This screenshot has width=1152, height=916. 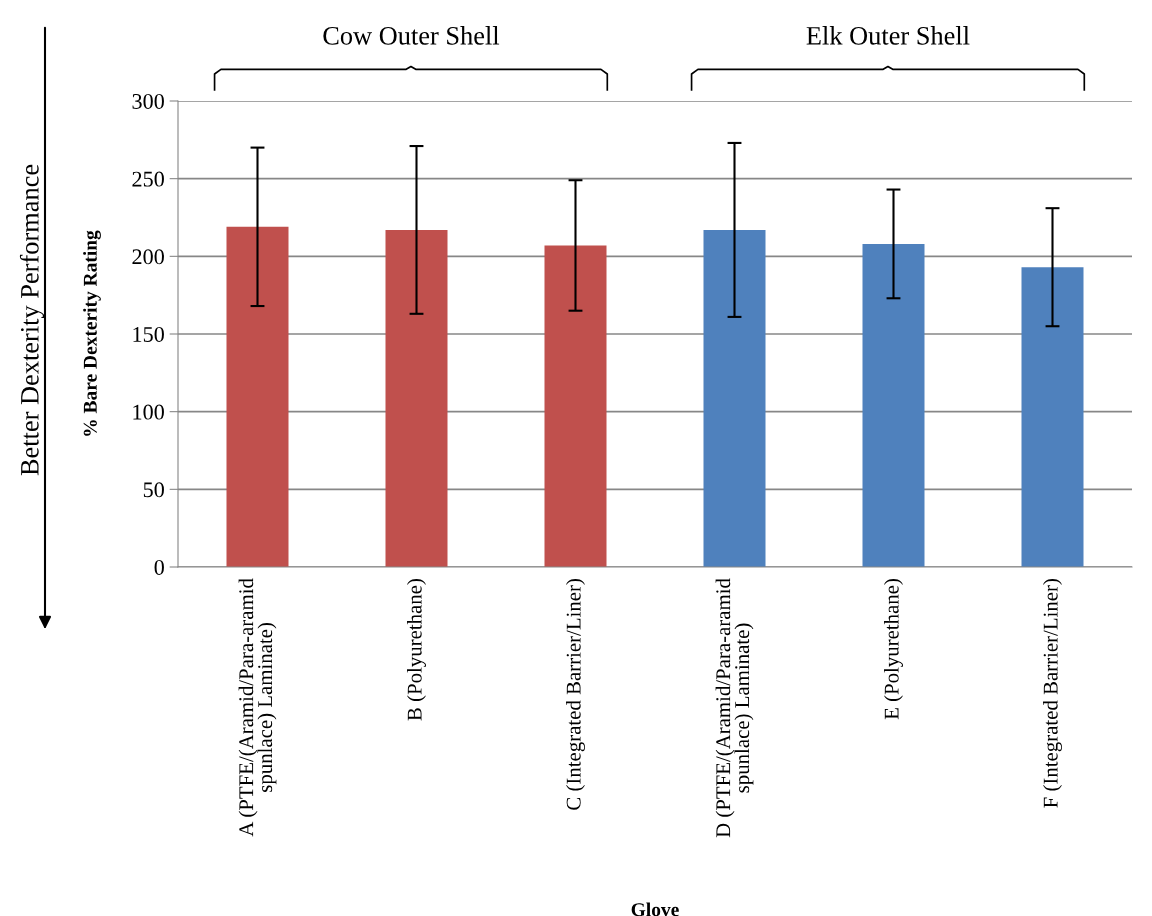 What do you see at coordinates (92, 333) in the screenshot?
I see `y-axis-title: % Bare Dexterity Rating` at bounding box center [92, 333].